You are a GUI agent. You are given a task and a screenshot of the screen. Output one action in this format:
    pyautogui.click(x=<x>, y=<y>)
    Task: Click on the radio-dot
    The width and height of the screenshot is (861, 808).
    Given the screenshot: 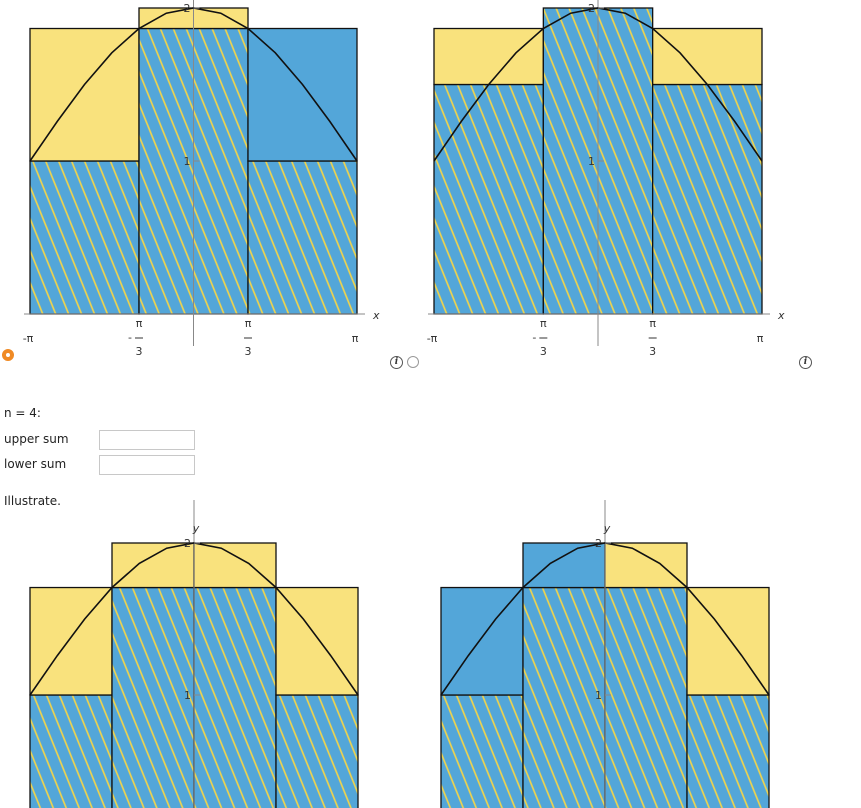 What is the action you would take?
    pyautogui.click(x=8, y=355)
    